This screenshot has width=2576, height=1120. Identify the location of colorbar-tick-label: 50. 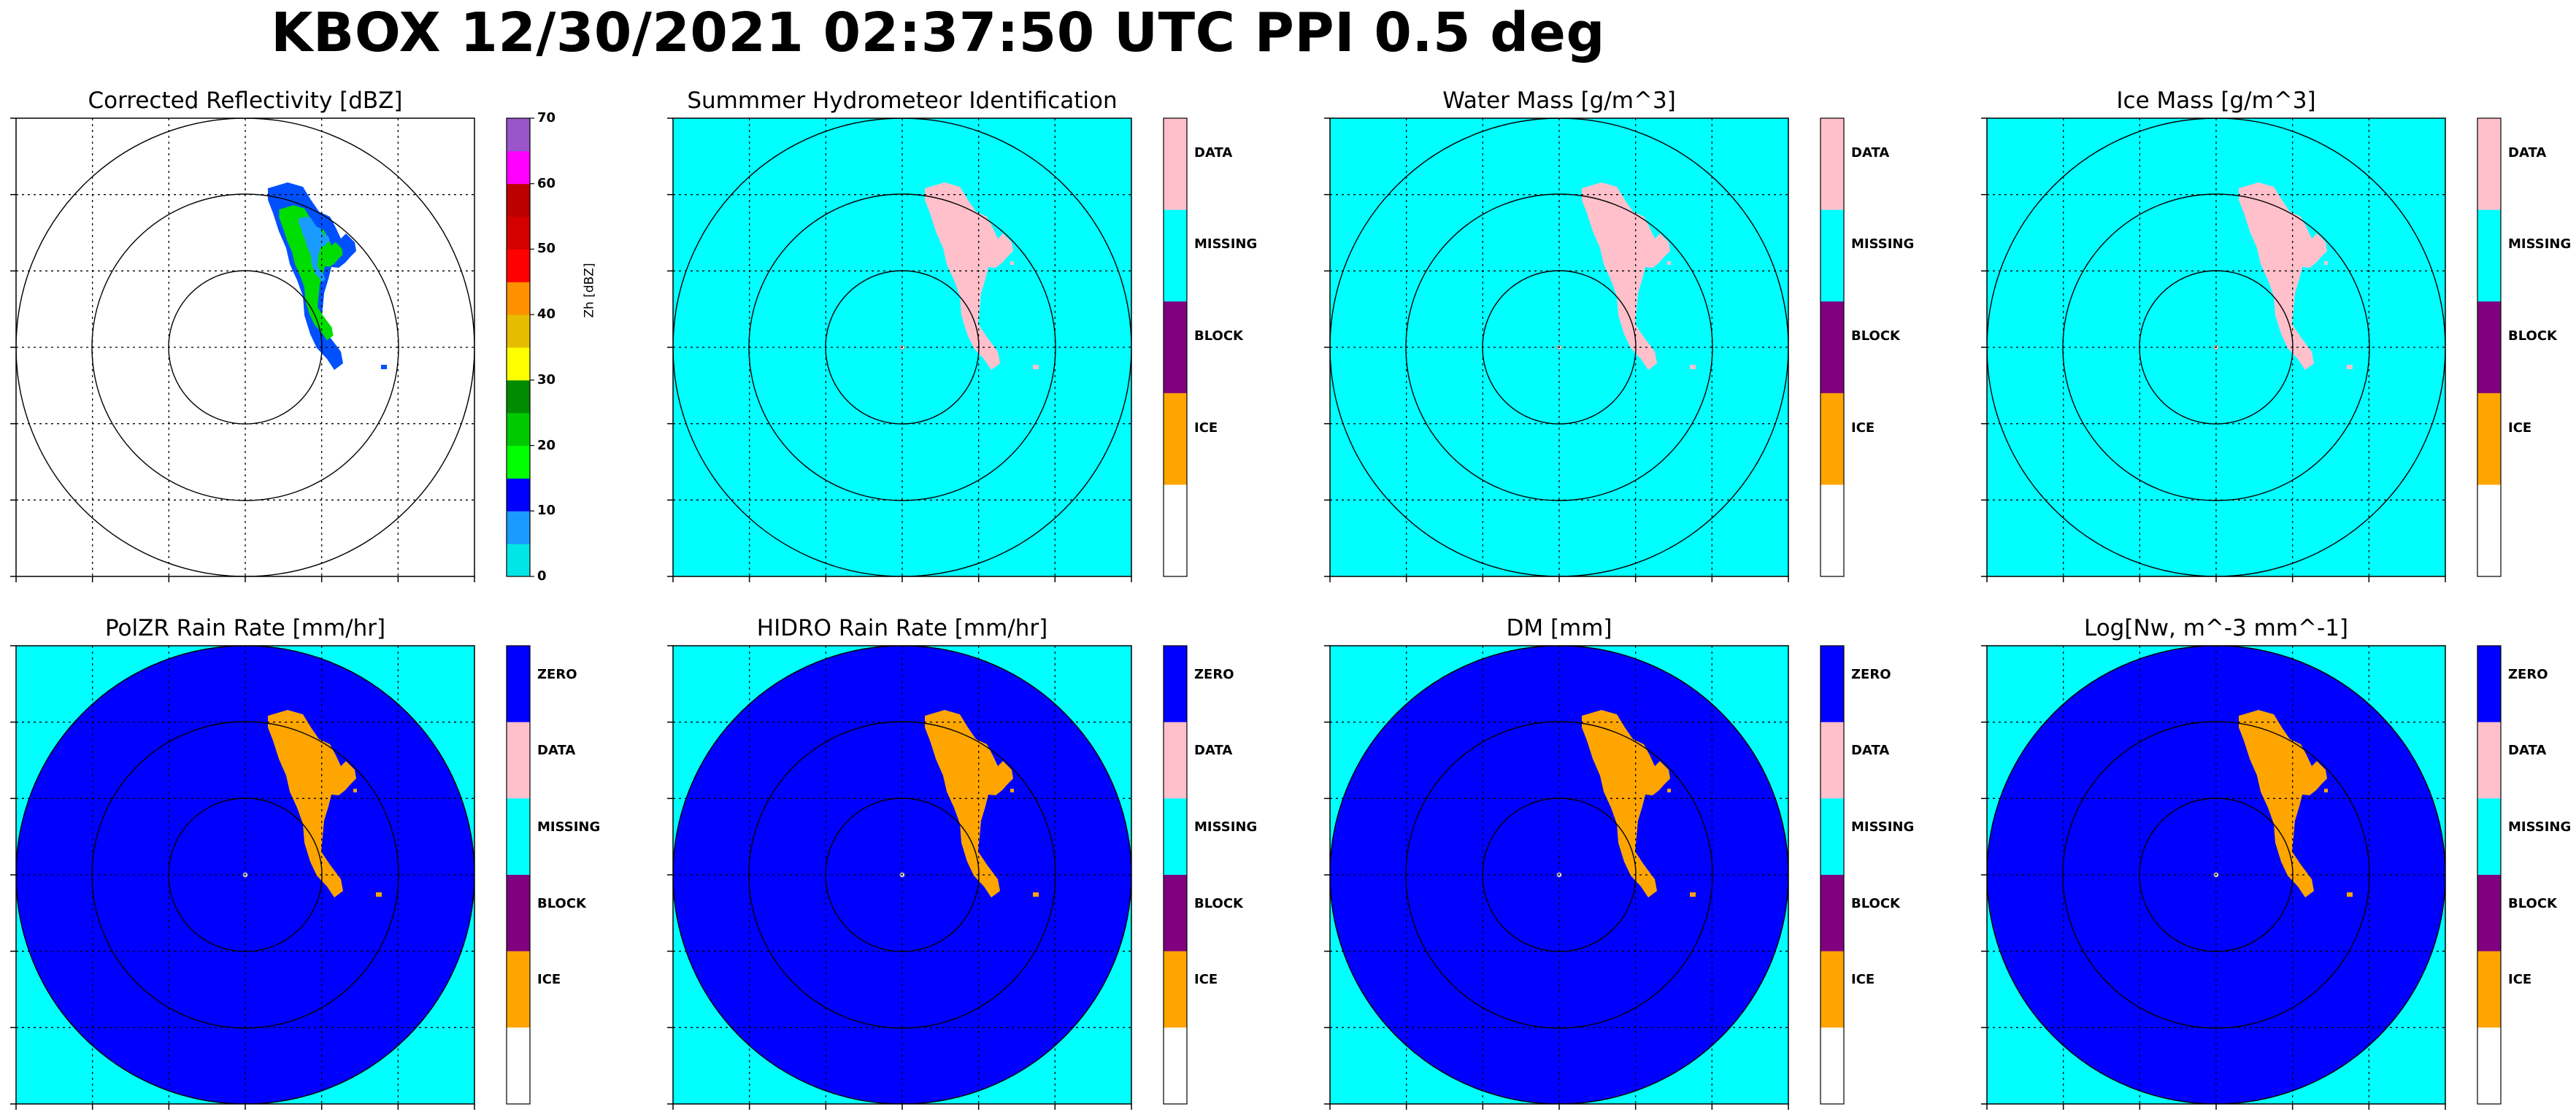
(546, 249).